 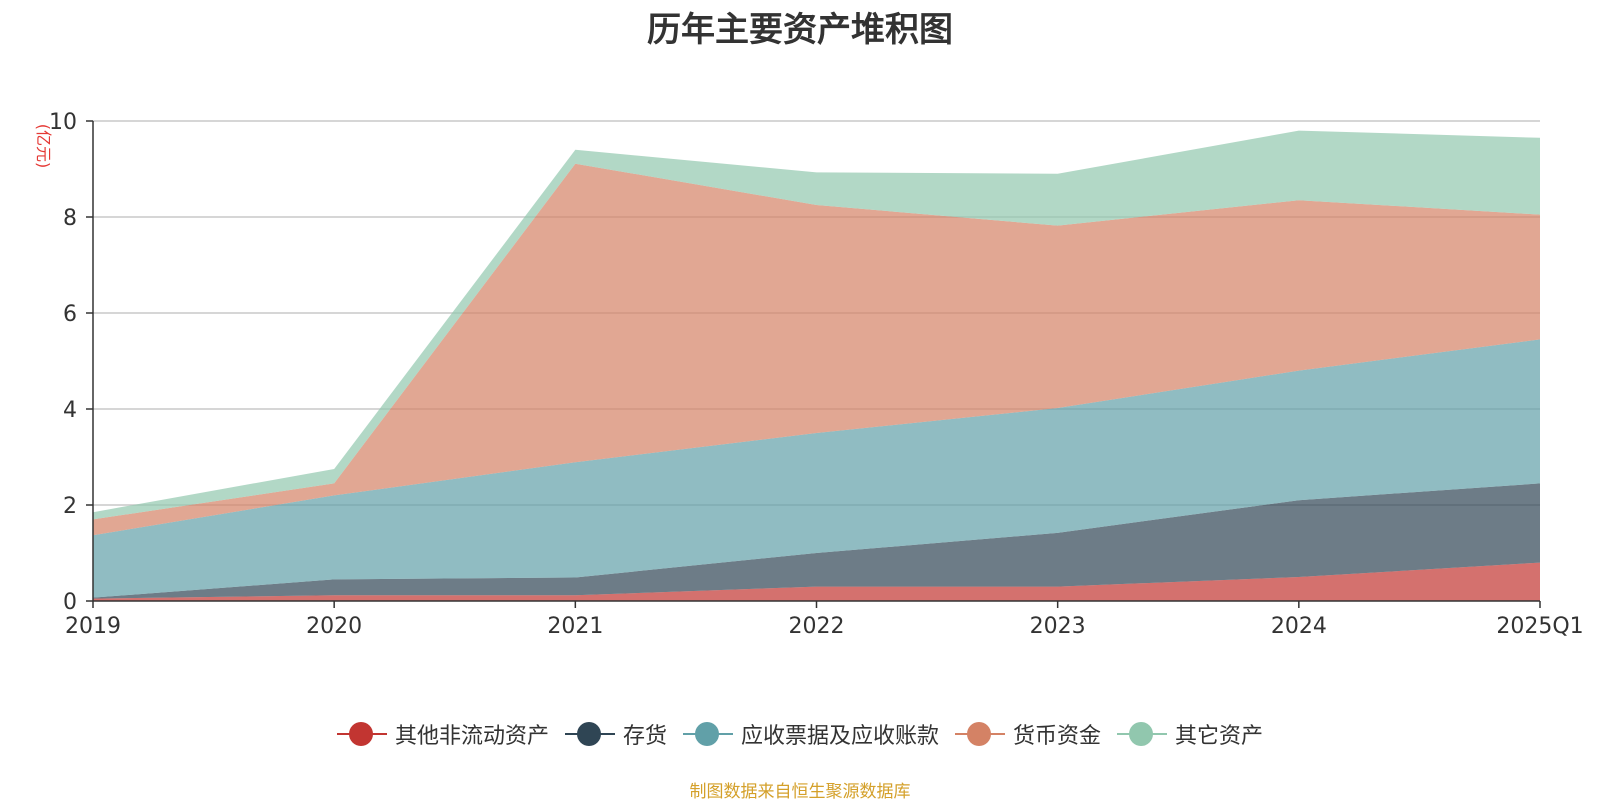 I want to click on area-存货, so click(x=816, y=541).